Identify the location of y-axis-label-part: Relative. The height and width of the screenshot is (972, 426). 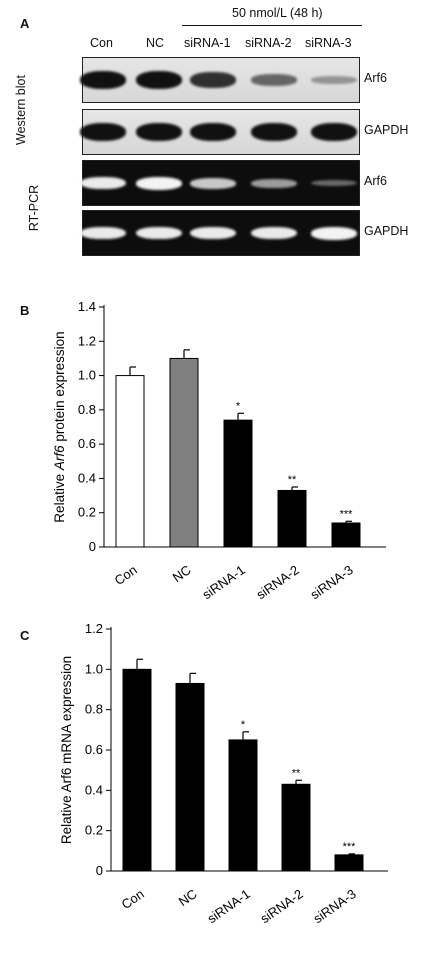
(59, 496).